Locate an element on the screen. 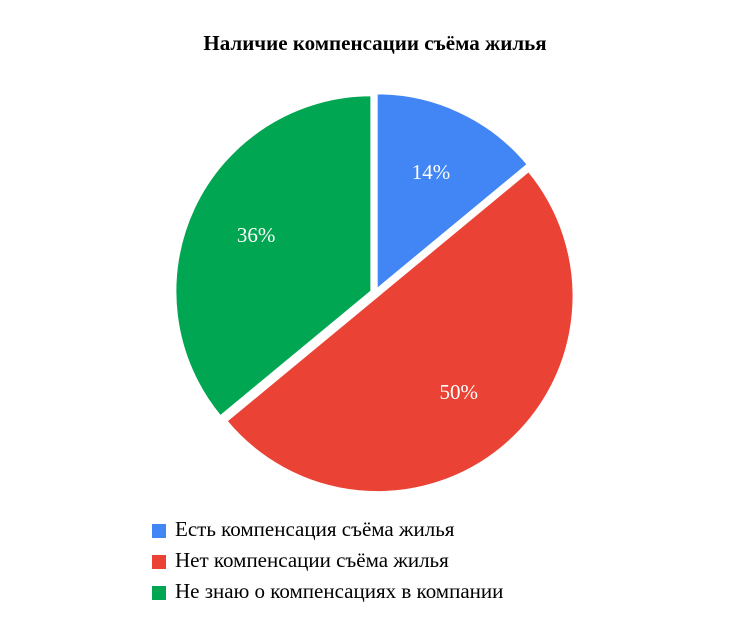  data-label: 14% is located at coordinates (431, 172).